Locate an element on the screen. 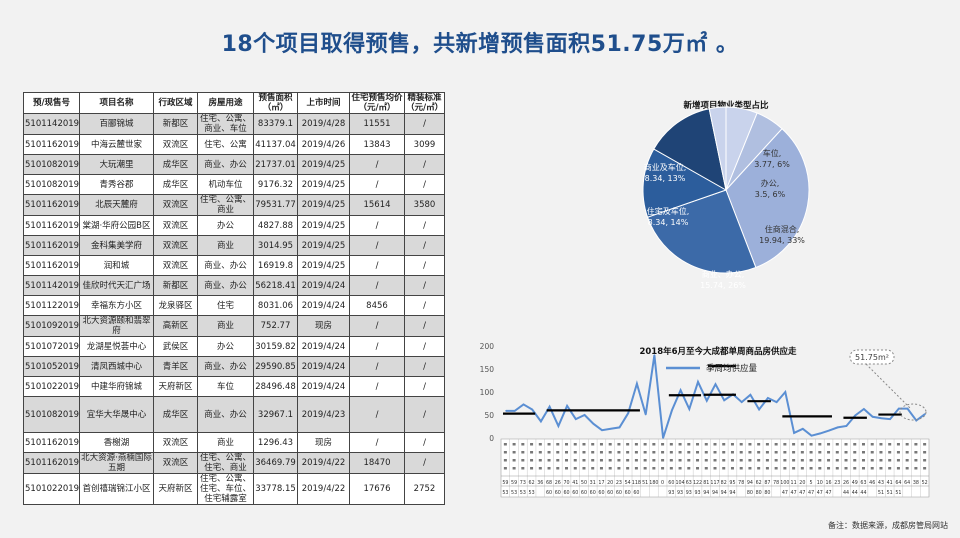  column-header: 行政区域 is located at coordinates (175, 103).